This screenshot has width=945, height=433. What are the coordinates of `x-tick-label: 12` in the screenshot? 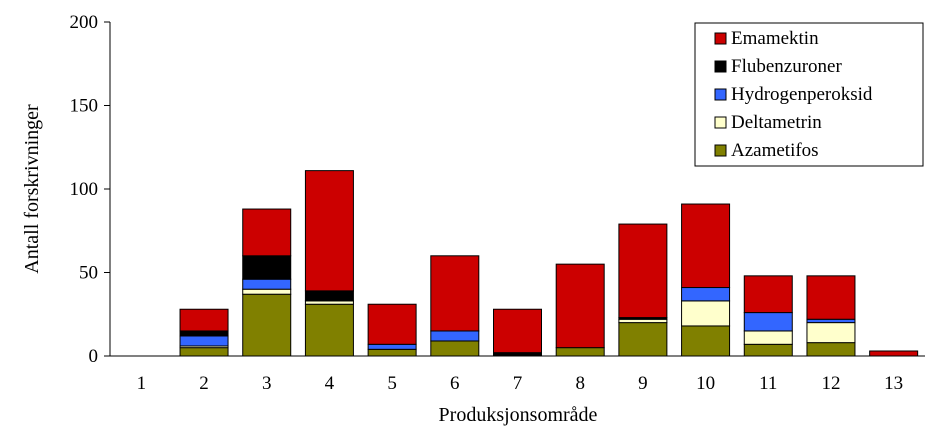 It's located at (830, 383).